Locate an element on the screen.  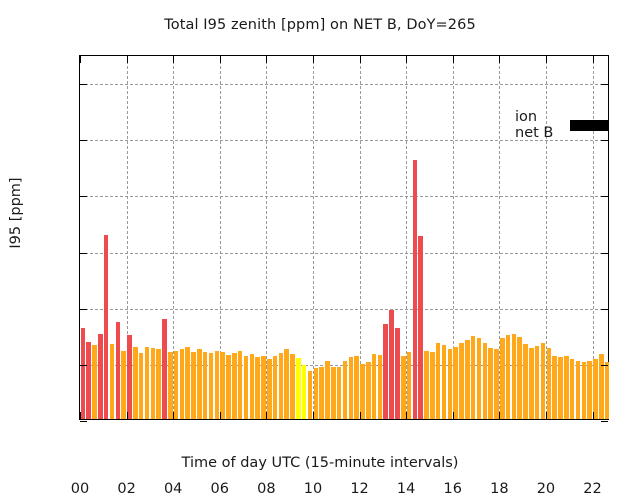
x-tick-label: 22 is located at coordinates (592, 489).